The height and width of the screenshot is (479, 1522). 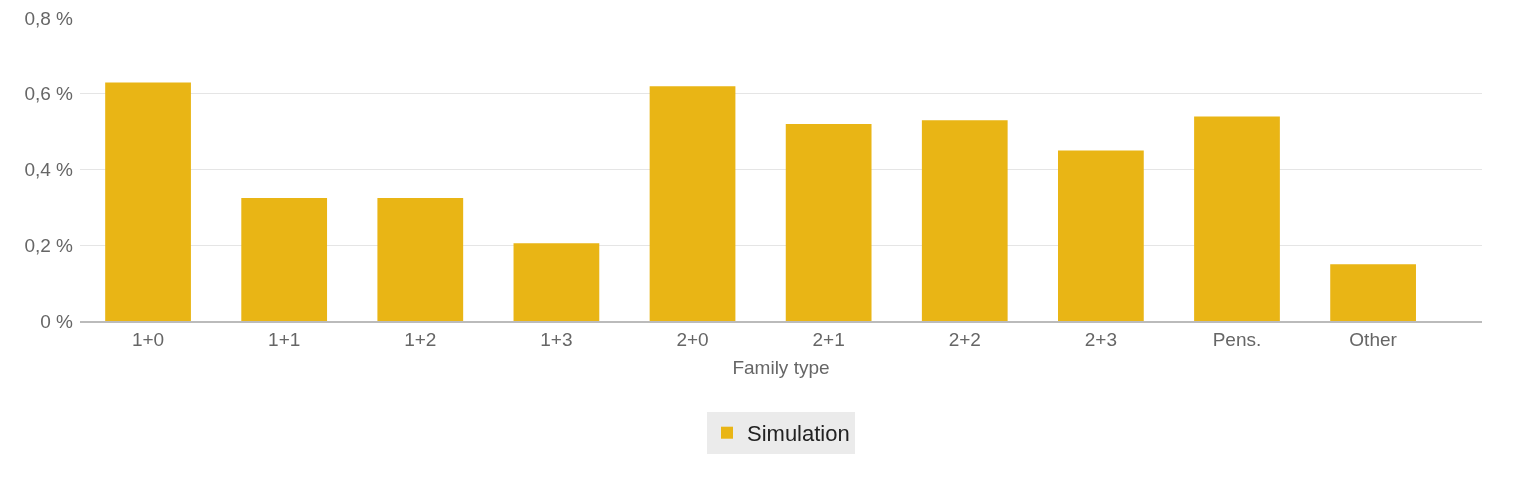 I want to click on y-tick-label: 0,4 %, so click(x=49, y=170).